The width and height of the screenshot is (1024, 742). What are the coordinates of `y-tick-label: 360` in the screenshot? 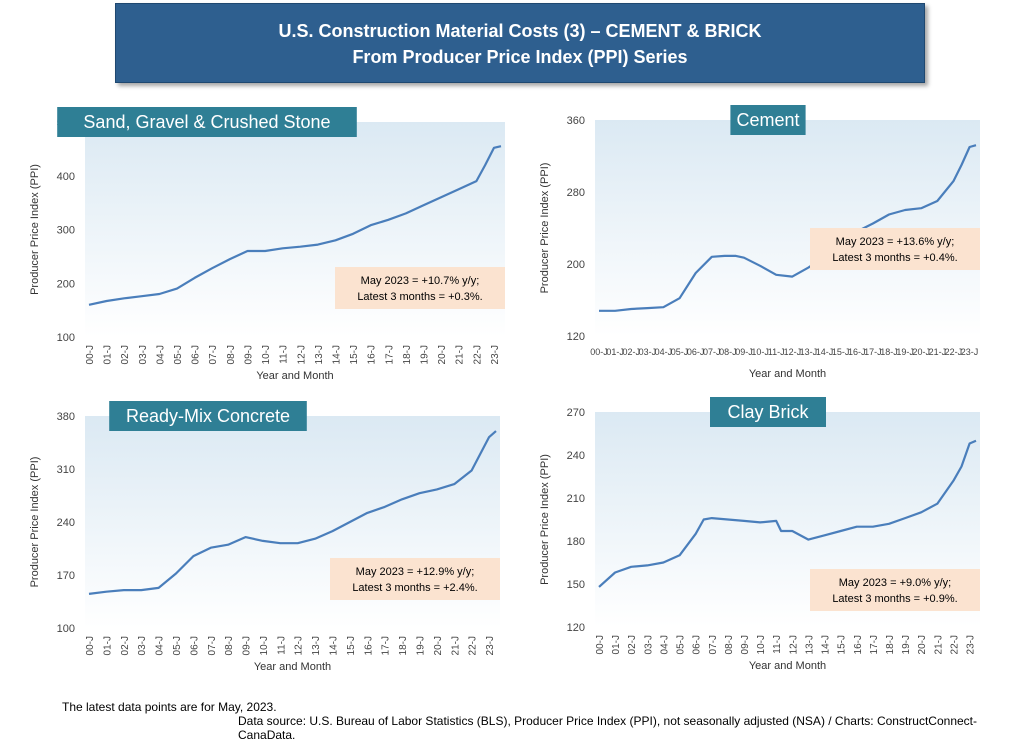 It's located at (576, 121).